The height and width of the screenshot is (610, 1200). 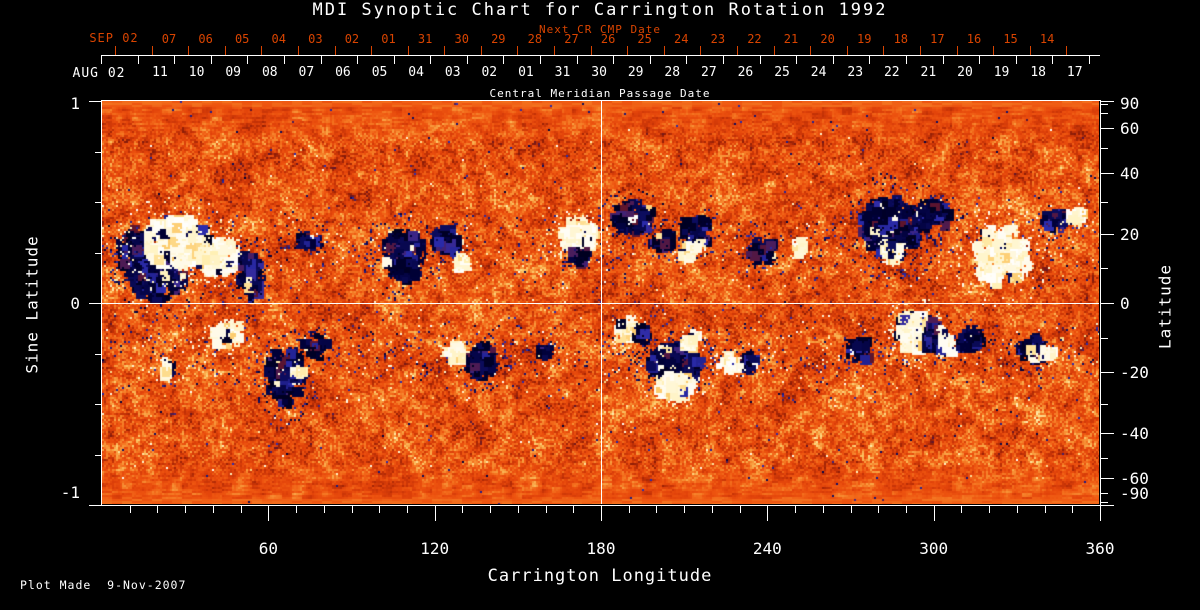 What do you see at coordinates (452, 72) in the screenshot?
I see `cmp-day-label: 03` at bounding box center [452, 72].